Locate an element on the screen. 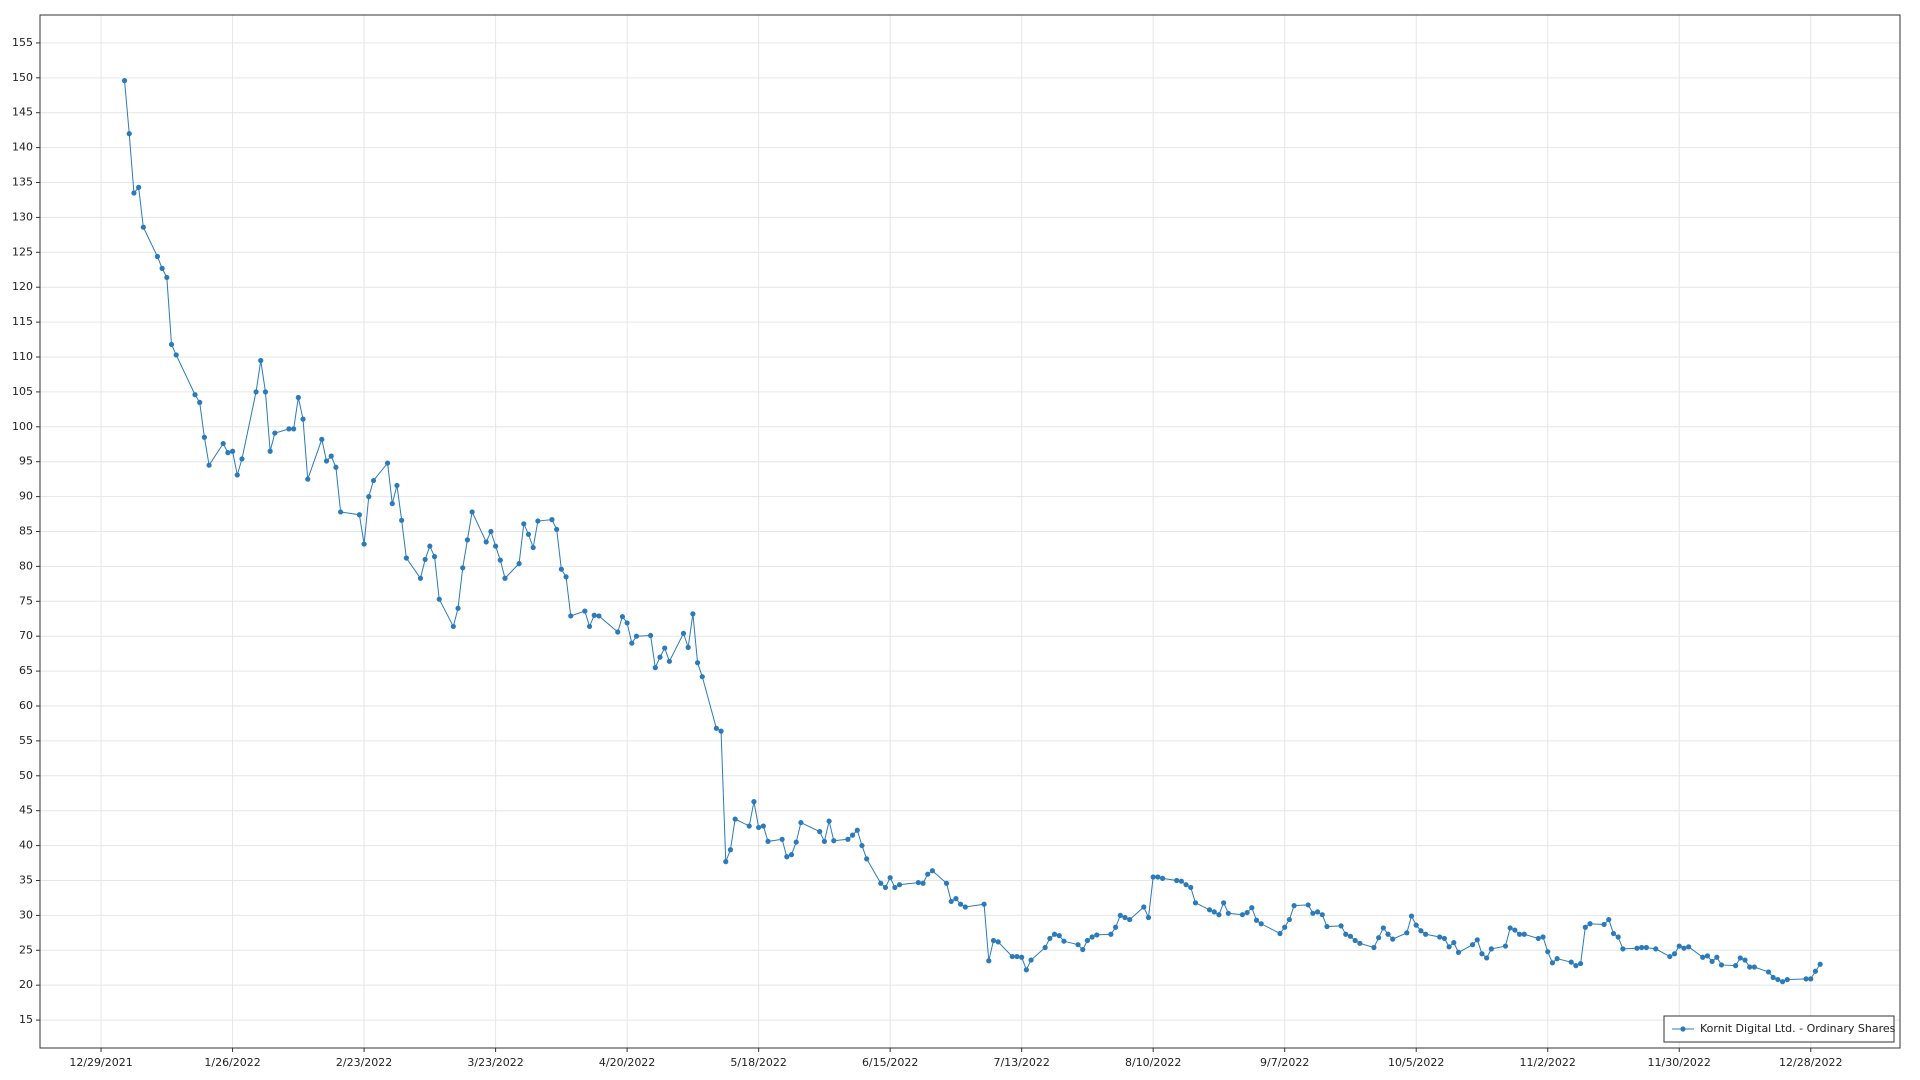 The height and width of the screenshot is (1080, 1920). y-tick-label: 155 is located at coordinates (22, 42).